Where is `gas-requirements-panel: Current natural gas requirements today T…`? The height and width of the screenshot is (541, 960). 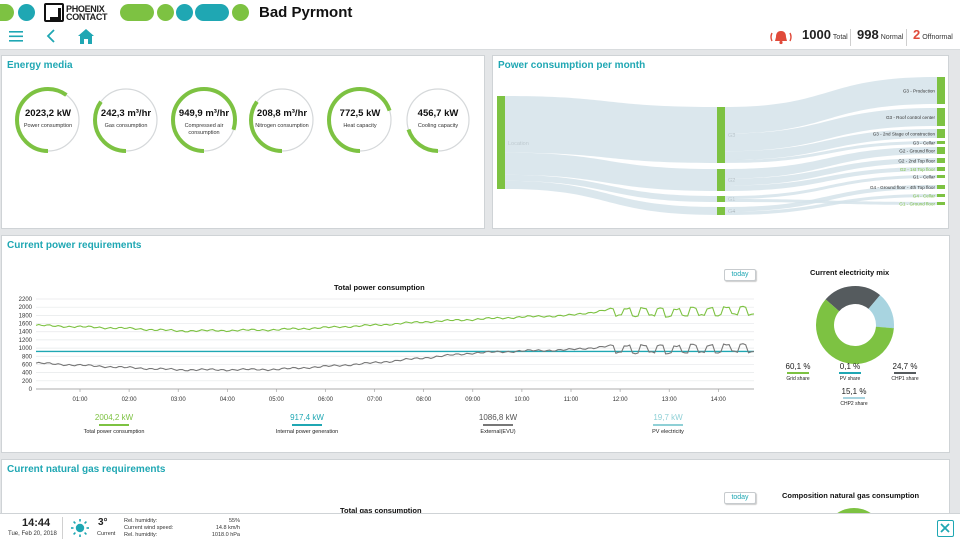
gas-requirements-panel: Current natural gas requirements today T… is located at coordinates (475, 498).